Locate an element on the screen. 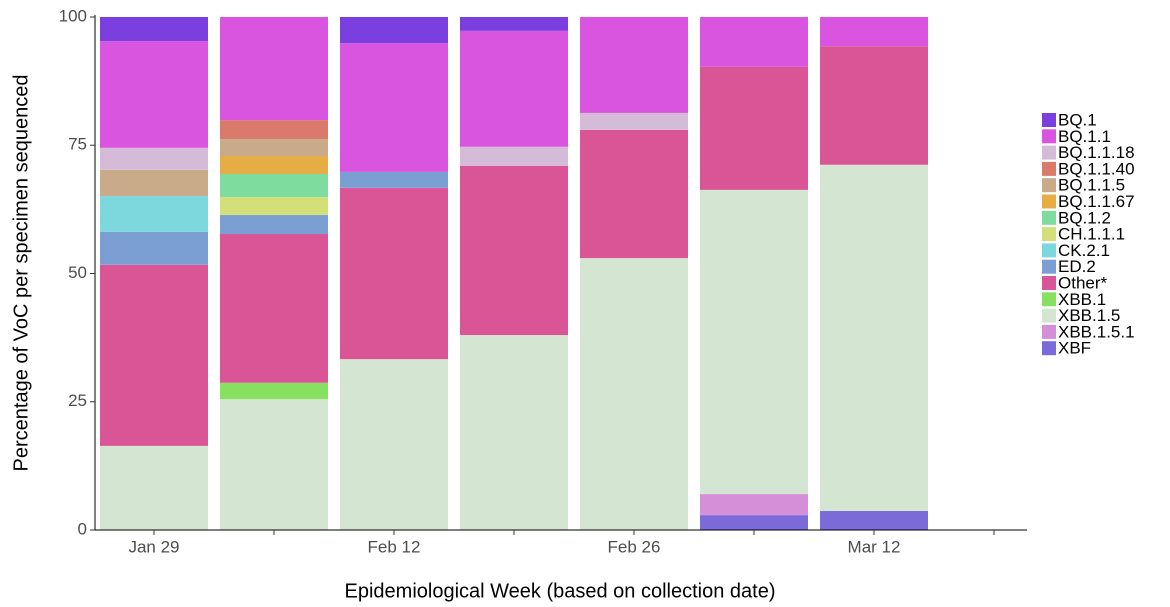 The image size is (1170, 607). legend-label: BQ.1.1.5 is located at coordinates (1091, 185).